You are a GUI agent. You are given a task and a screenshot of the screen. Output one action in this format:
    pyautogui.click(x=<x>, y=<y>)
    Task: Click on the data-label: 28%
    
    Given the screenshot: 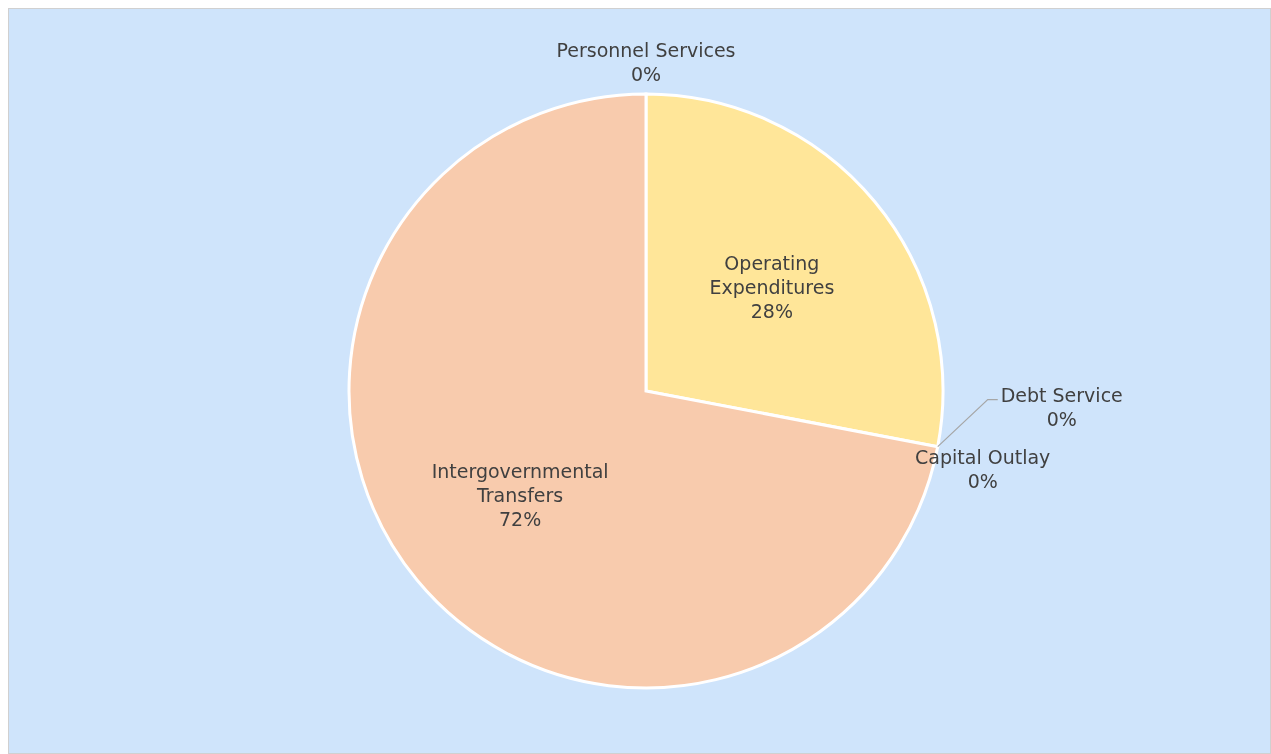 What is the action you would take?
    pyautogui.click(x=771, y=310)
    